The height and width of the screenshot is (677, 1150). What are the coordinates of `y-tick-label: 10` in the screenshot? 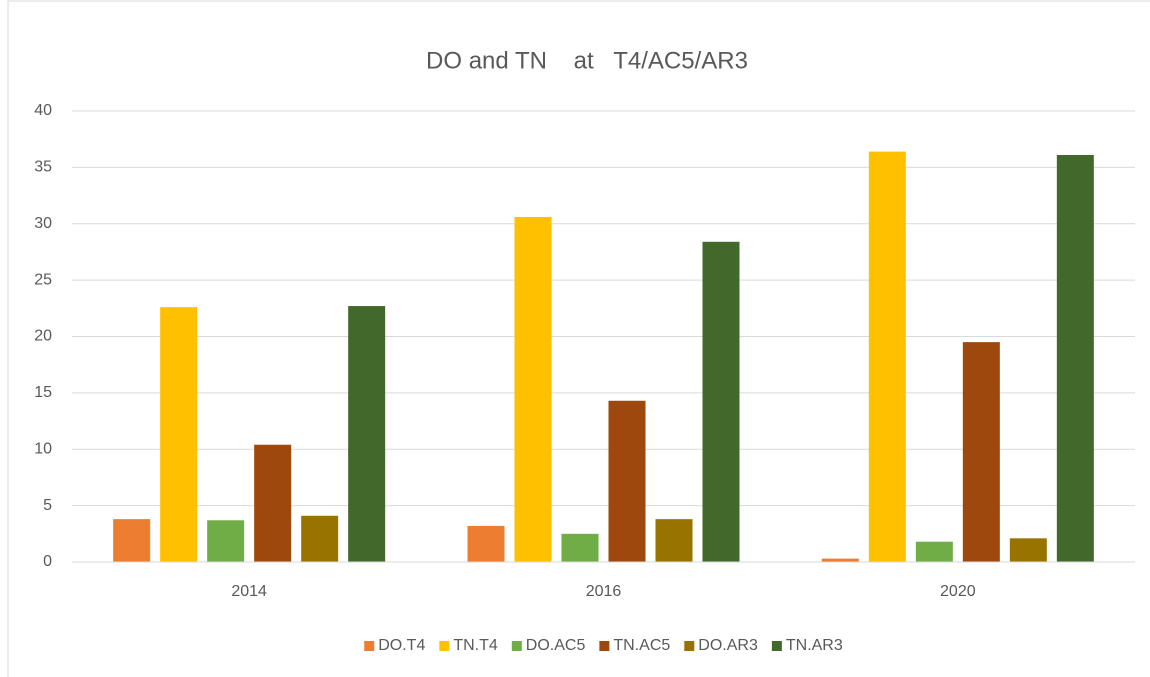 It's located at (43, 448).